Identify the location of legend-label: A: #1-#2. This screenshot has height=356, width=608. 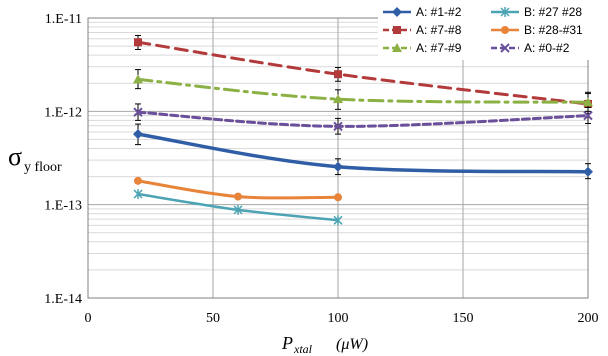
(439, 12).